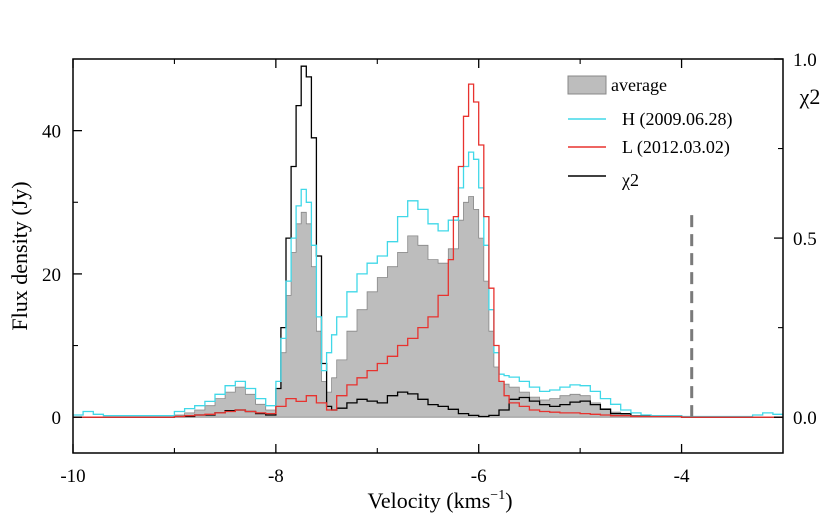  Describe the element at coordinates (677, 119) in the screenshot. I see `legend-label-h: H (2009.06.28)` at that location.